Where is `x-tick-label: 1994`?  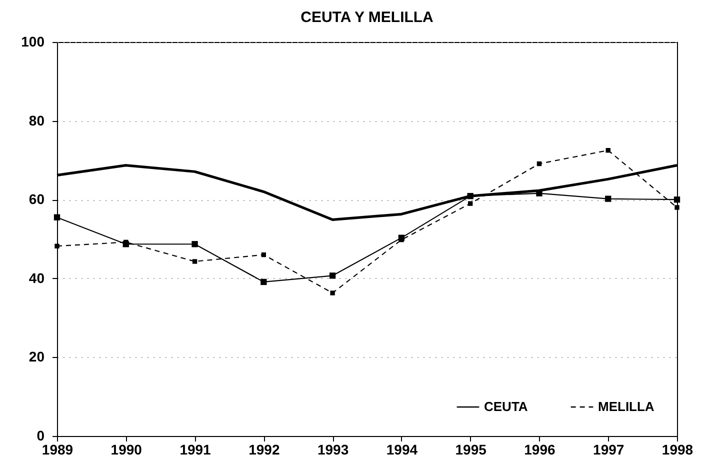
x-tick-label: 1994 is located at coordinates (402, 450).